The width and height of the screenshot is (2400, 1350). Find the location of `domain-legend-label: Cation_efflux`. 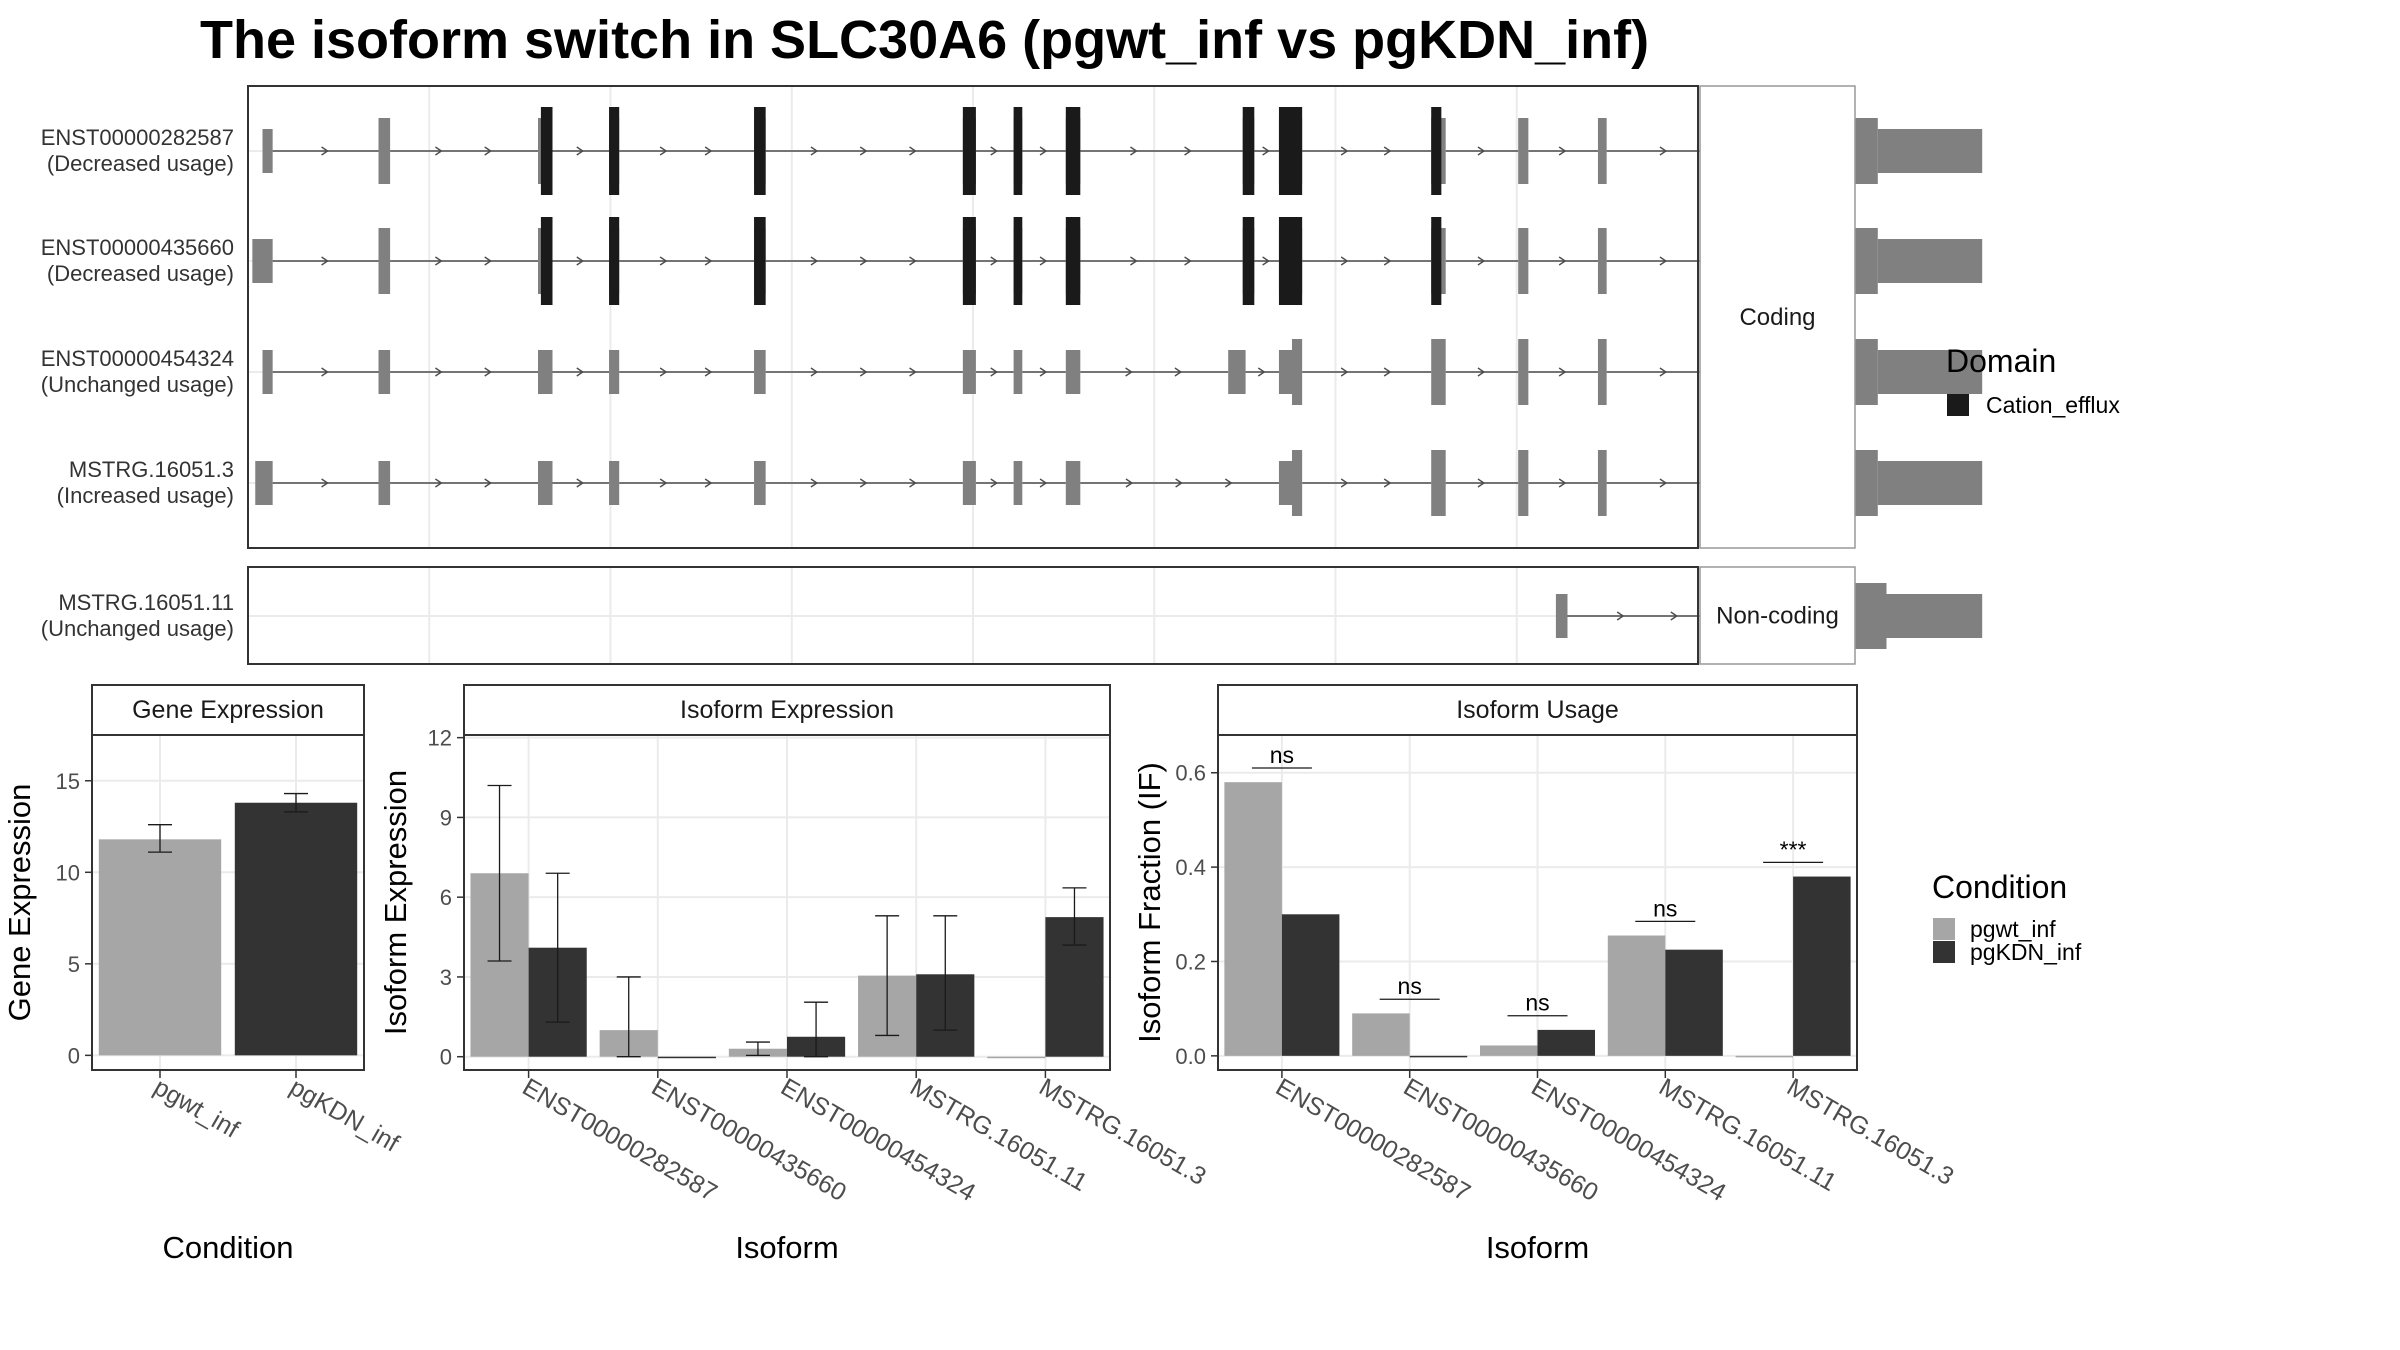

domain-legend-label: Cation_efflux is located at coordinates (2053, 405).